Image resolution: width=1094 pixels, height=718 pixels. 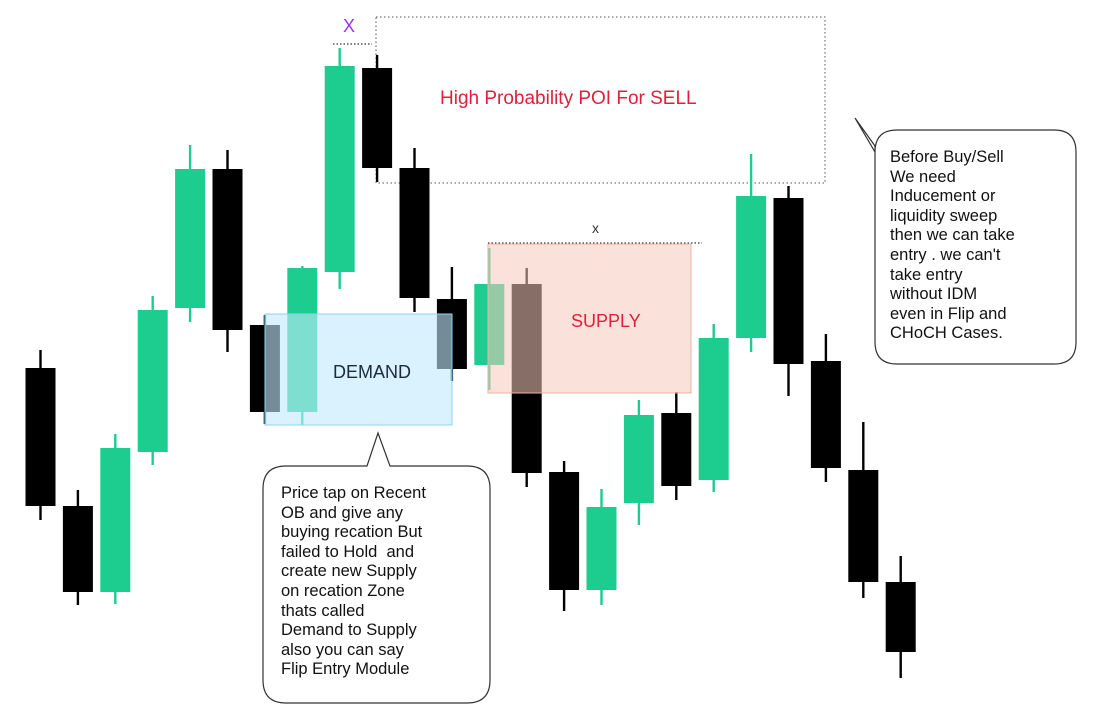 What do you see at coordinates (595, 228) in the screenshot?
I see `equal-high-marker-label: x` at bounding box center [595, 228].